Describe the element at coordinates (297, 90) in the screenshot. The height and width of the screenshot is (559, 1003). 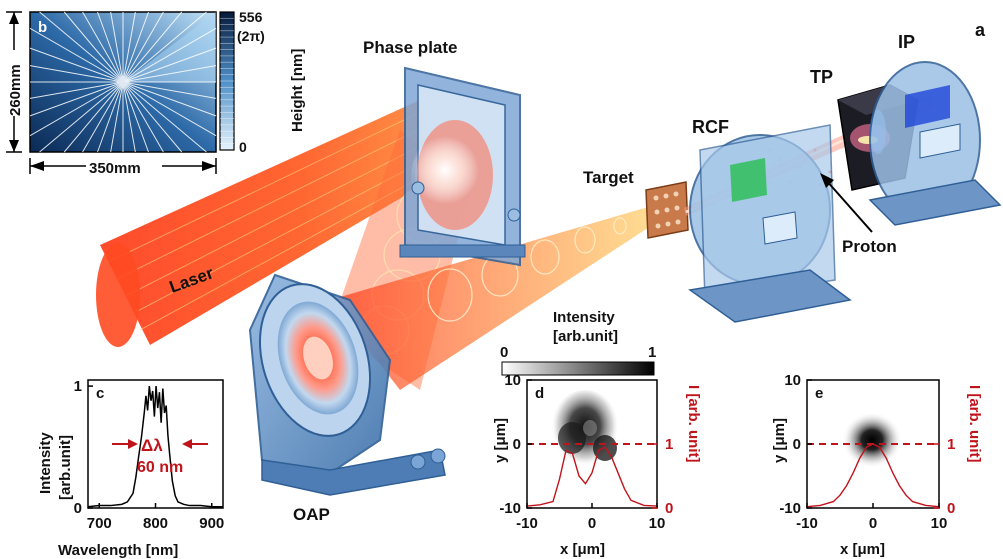
I see `colorbar-label: Height [nm]` at that location.